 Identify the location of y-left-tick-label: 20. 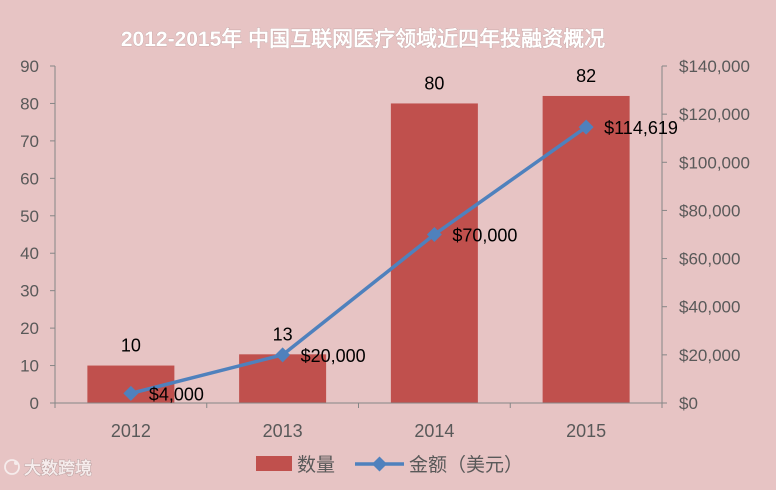
(29, 328).